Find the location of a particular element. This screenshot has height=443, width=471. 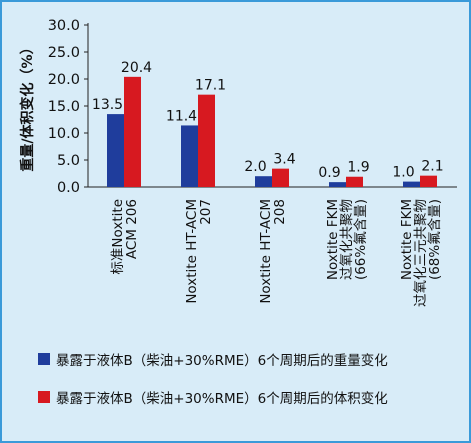

category-label: 208 is located at coordinates (280, 212).